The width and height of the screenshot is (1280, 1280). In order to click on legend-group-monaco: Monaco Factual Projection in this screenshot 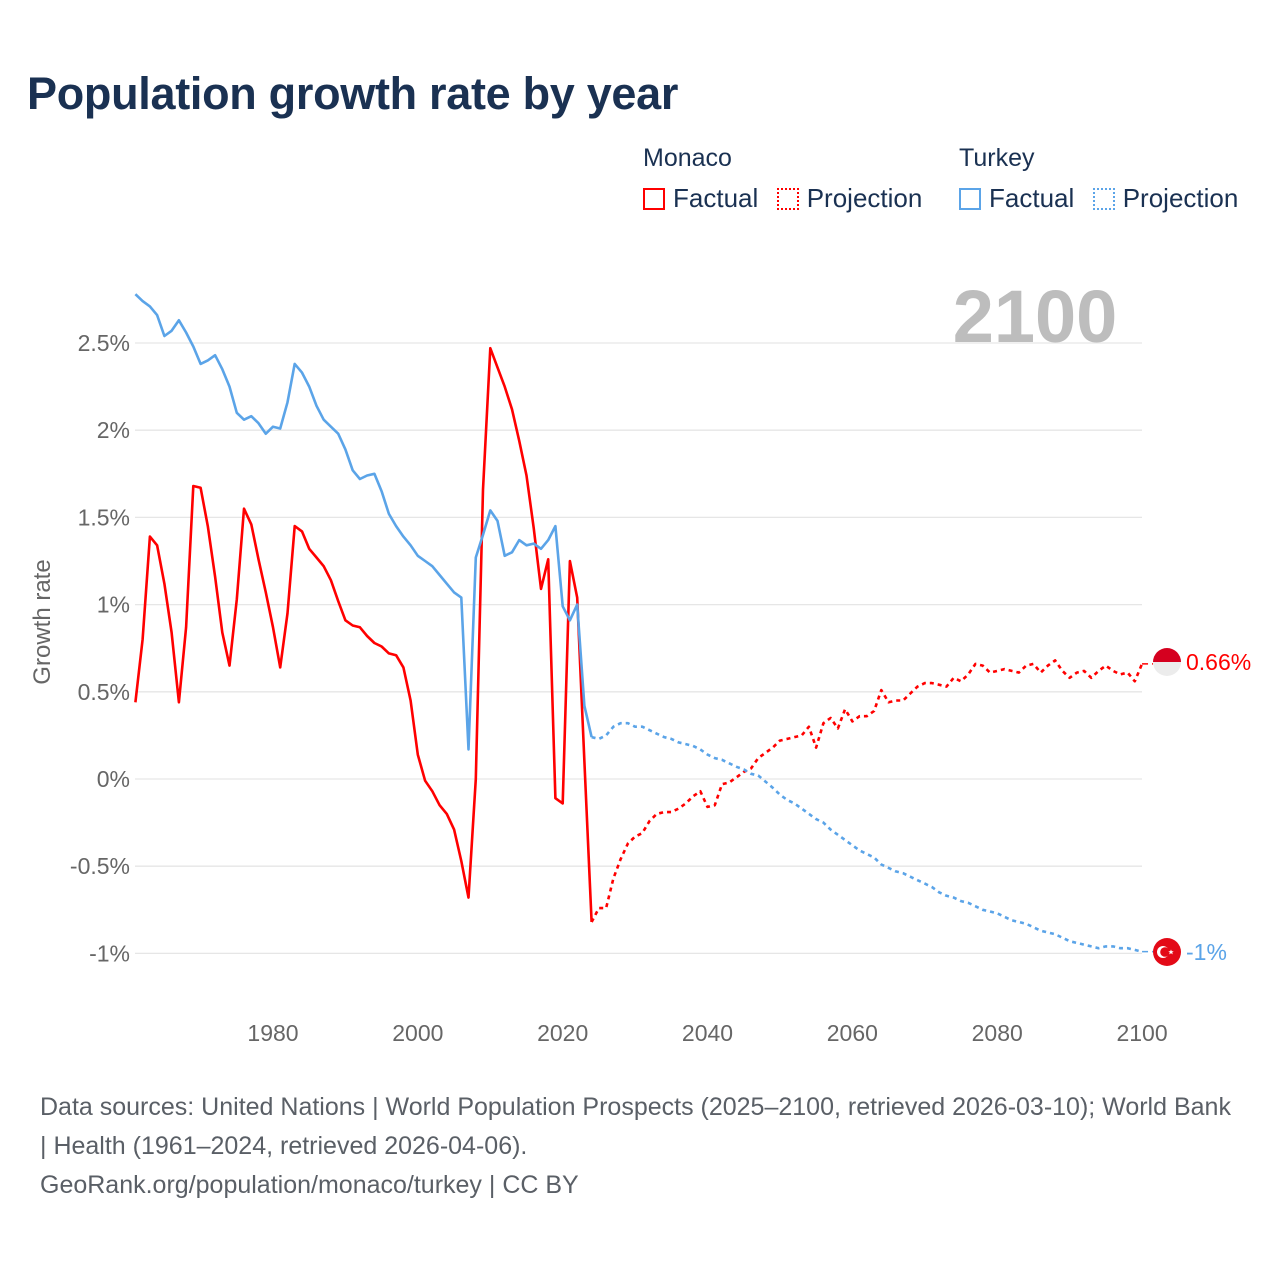, I will do `click(789, 179)`.